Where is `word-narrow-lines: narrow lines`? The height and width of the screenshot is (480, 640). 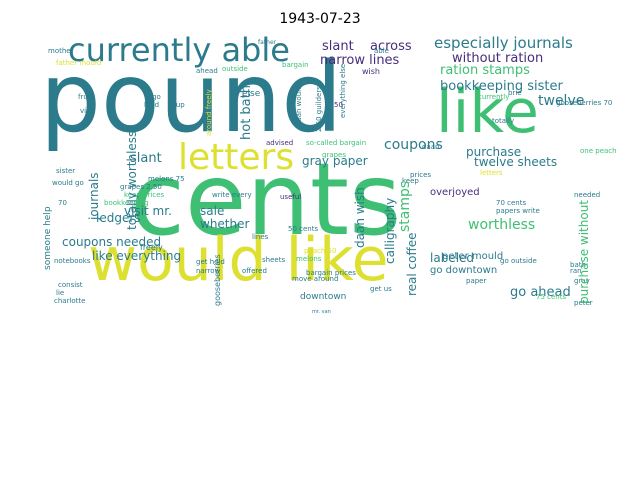 word-narrow-lines: narrow lines is located at coordinates (360, 60).